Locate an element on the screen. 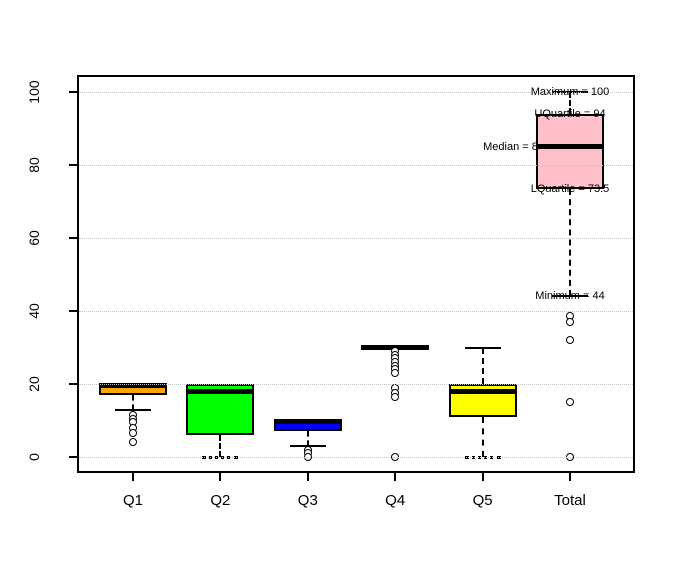 This screenshot has width=673, height=570. whisker-cap-low-total is located at coordinates (570, 296).